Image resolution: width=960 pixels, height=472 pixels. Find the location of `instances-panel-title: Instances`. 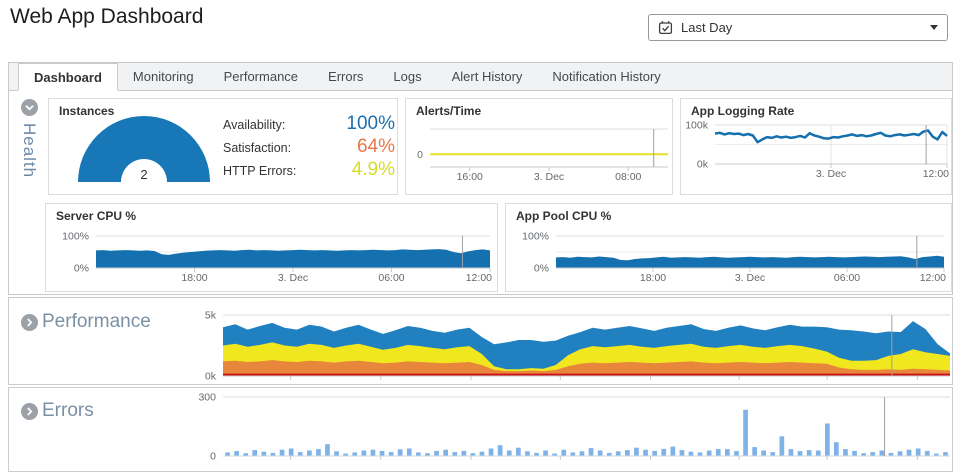

instances-panel-title: Instances is located at coordinates (87, 111).